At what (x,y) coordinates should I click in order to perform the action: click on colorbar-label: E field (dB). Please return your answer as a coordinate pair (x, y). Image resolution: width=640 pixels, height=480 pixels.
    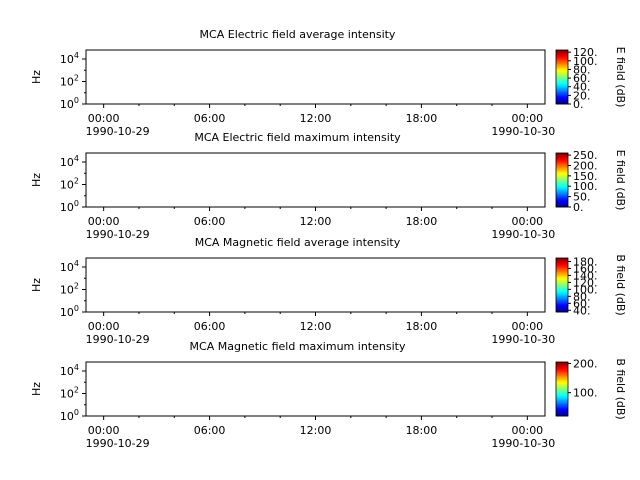
    Looking at the image, I should click on (620, 180).